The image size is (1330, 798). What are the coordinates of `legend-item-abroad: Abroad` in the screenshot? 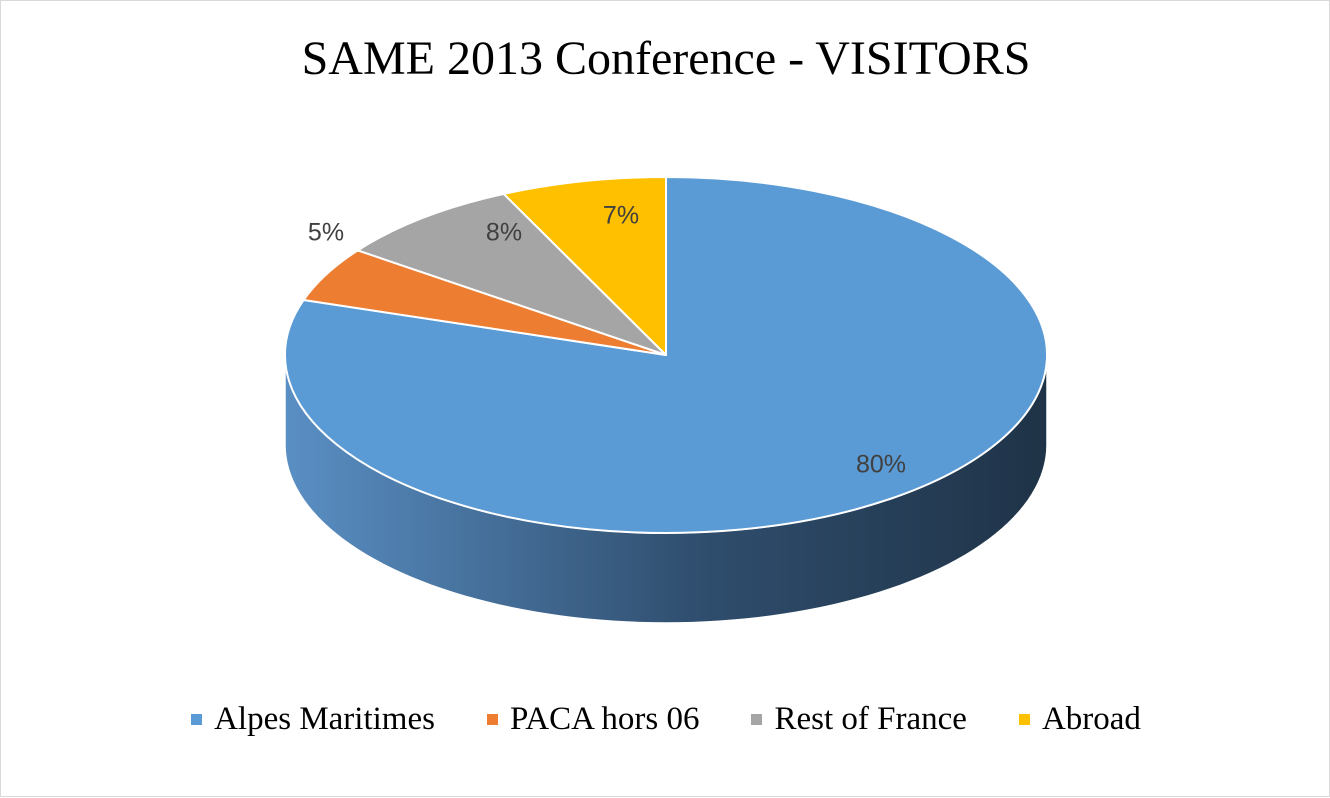 It's located at (1079, 719).